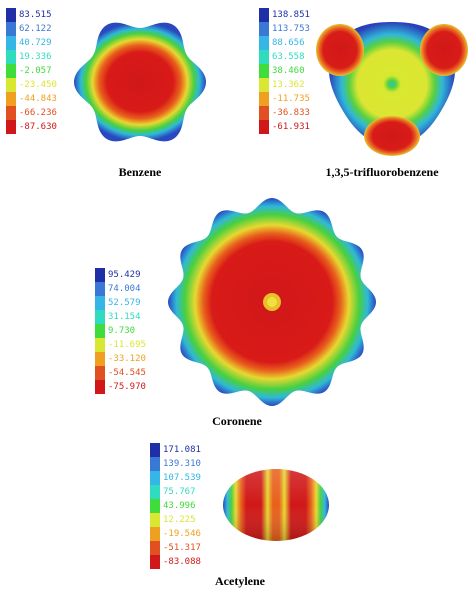  What do you see at coordinates (288, 57) in the screenshot?
I see `scale-value: 63.558` at bounding box center [288, 57].